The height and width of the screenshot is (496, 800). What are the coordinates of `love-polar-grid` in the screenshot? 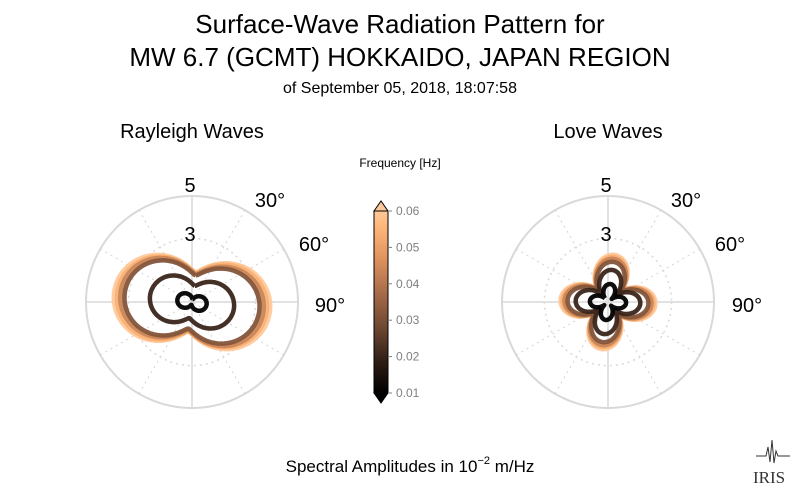 It's located at (608, 302).